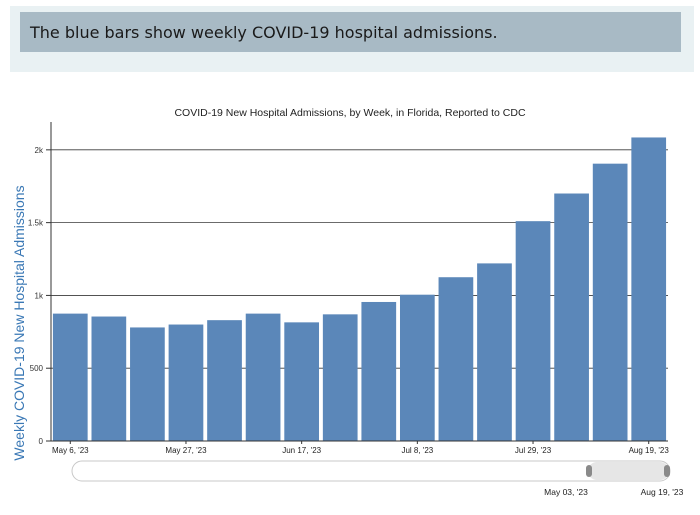  I want to click on x-tick-label: Jul 8, '23, so click(417, 450).